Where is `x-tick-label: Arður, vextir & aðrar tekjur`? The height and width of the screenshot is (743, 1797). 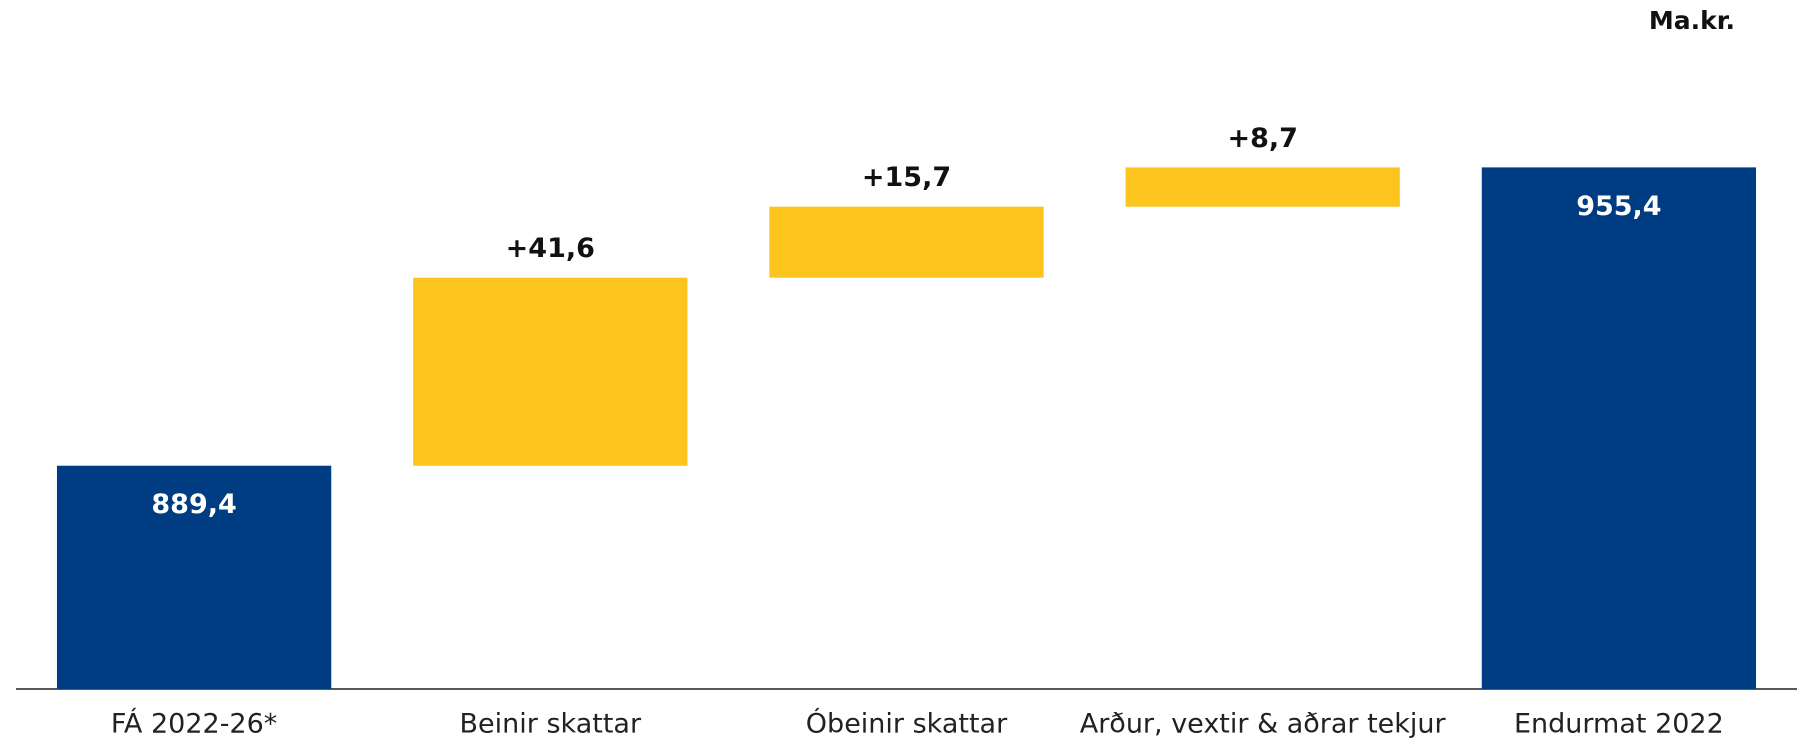
x-tick-label: Arður, vextir & aðrar tekjur is located at coordinates (1263, 724).